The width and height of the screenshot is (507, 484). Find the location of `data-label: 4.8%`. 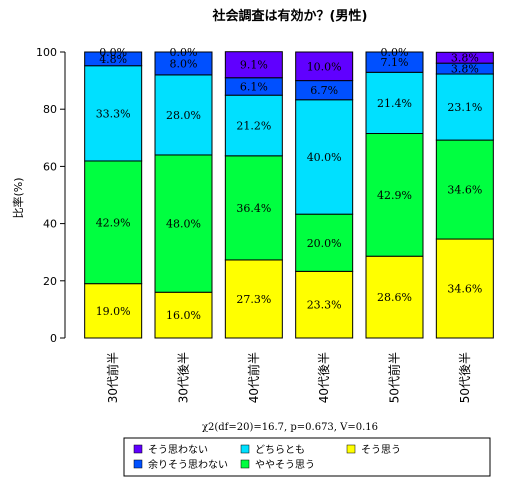

data-label: 4.8% is located at coordinates (113, 59).